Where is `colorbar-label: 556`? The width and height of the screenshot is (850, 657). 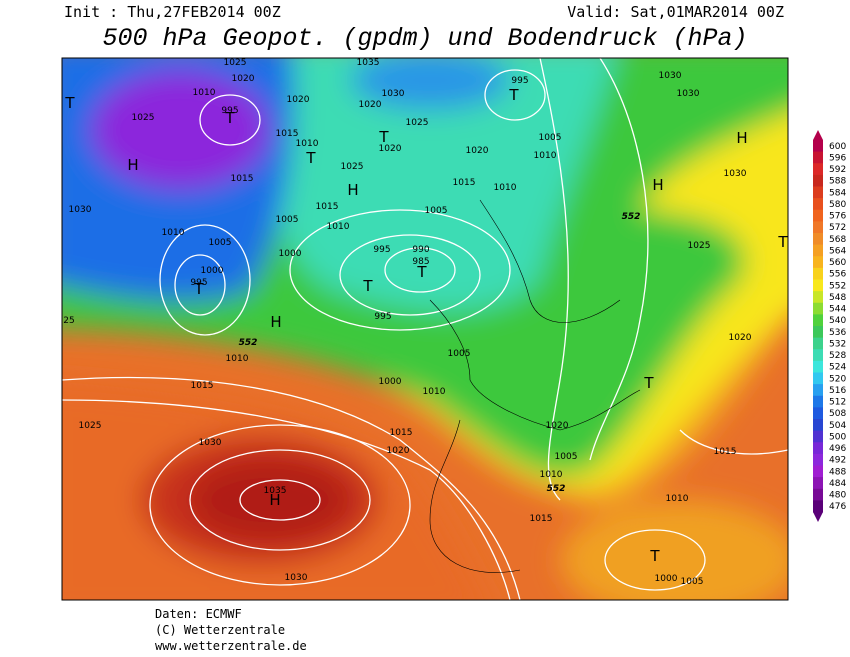 colorbar-label: 556 is located at coordinates (837, 275).